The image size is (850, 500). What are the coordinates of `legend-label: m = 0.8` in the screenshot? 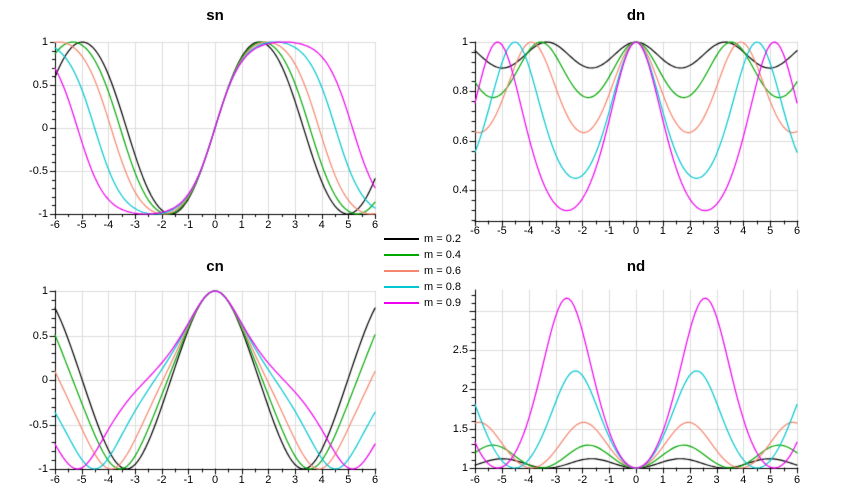 It's located at (442, 287).